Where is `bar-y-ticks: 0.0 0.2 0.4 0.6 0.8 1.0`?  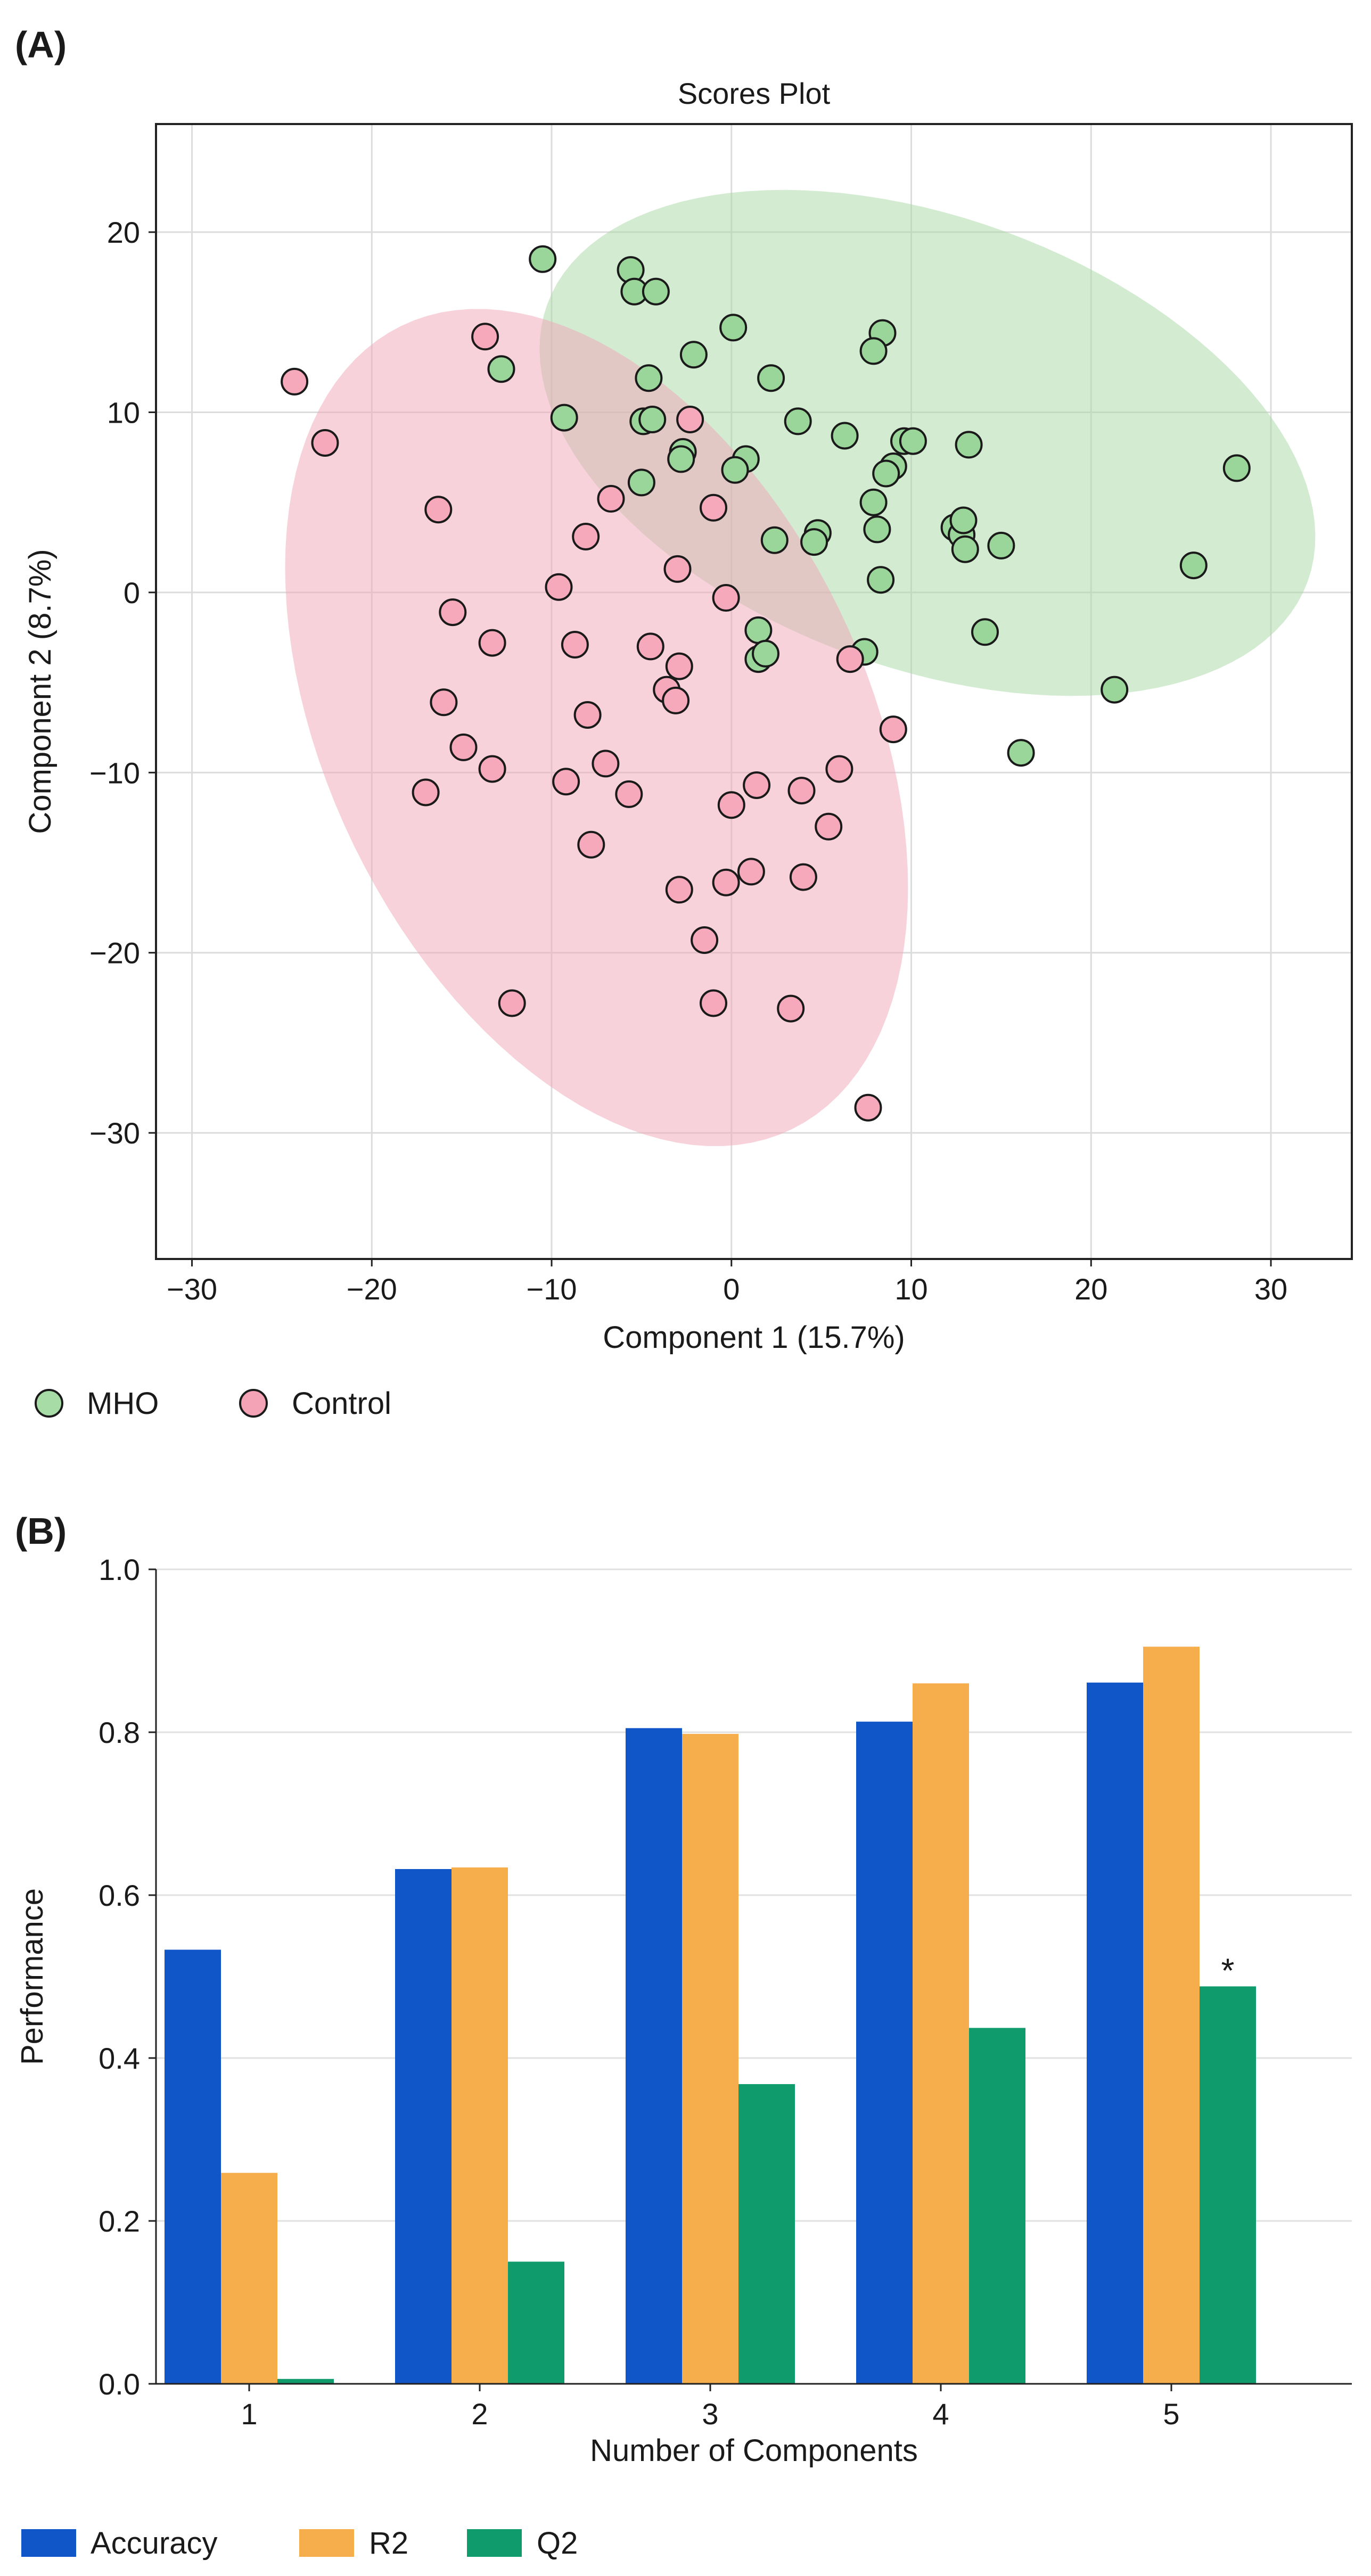 bar-y-ticks: 0.0 0.2 0.4 0.6 0.8 1.0 is located at coordinates (127, 1977).